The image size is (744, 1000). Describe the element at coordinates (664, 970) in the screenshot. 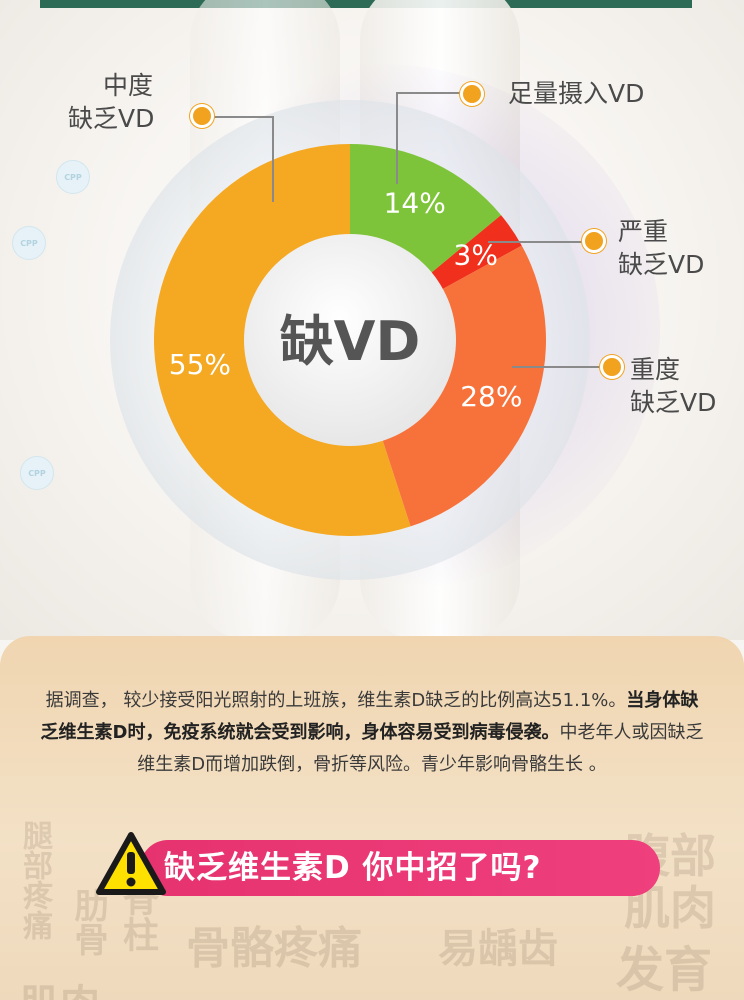

I see `watermark-text: 发育` at that location.